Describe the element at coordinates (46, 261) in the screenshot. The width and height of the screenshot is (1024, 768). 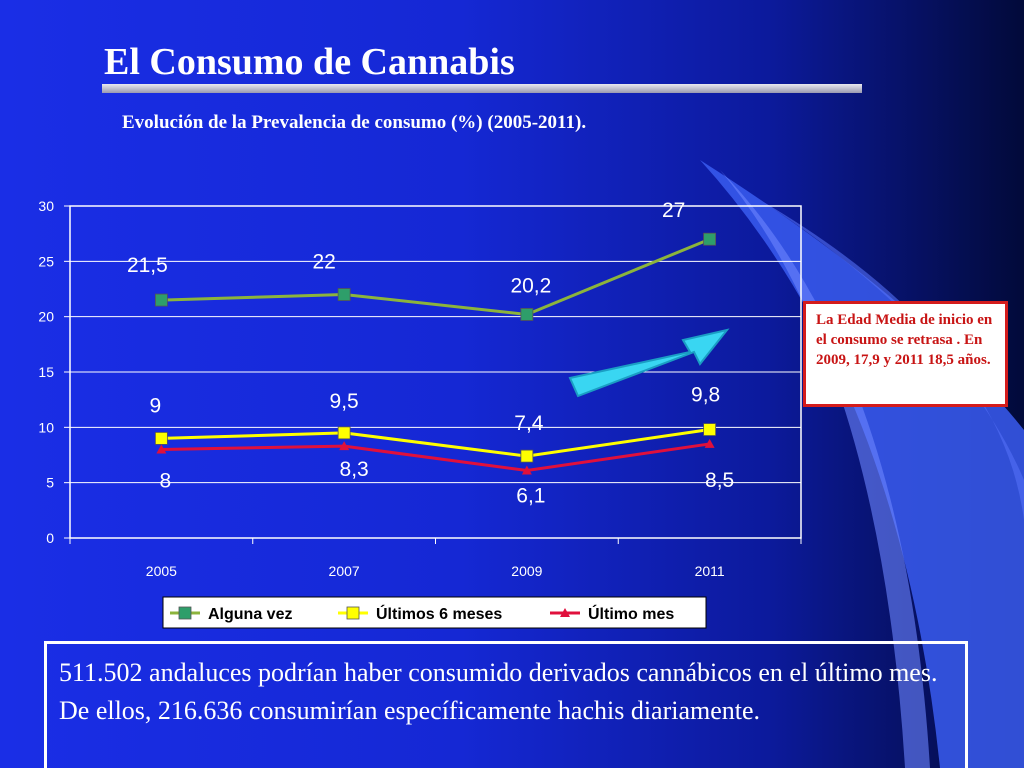
I see `y-tick-label: 25` at that location.